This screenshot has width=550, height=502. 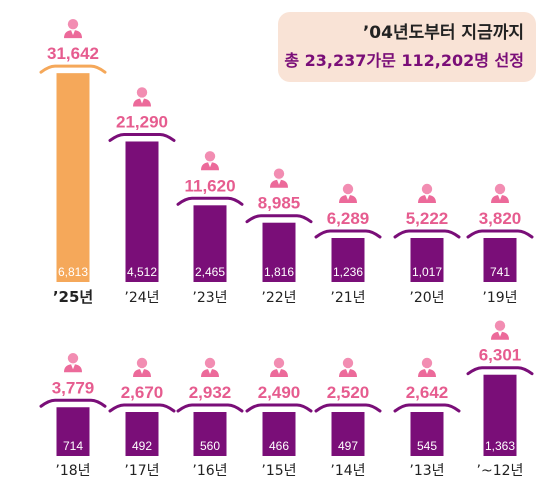 I want to click on category-label: ’24년, so click(x=141, y=298).